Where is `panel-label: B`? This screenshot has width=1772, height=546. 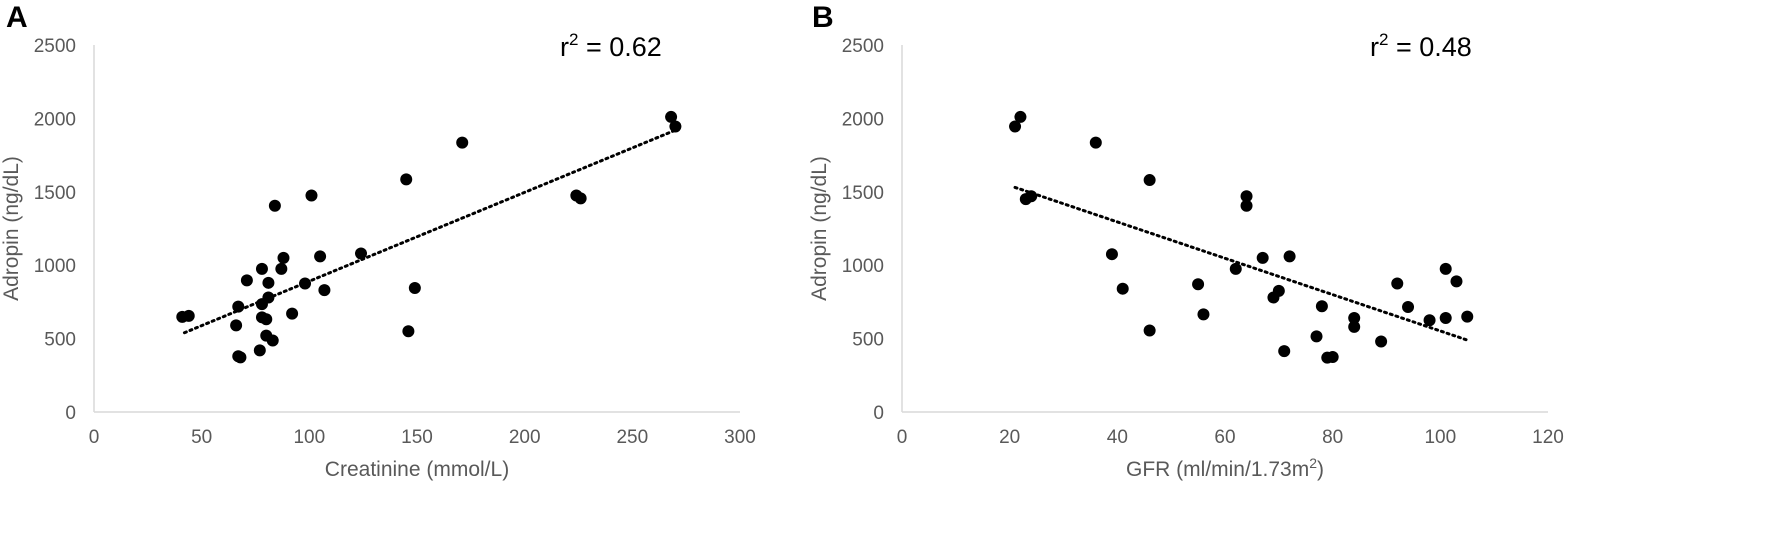
panel-label: B is located at coordinates (823, 17).